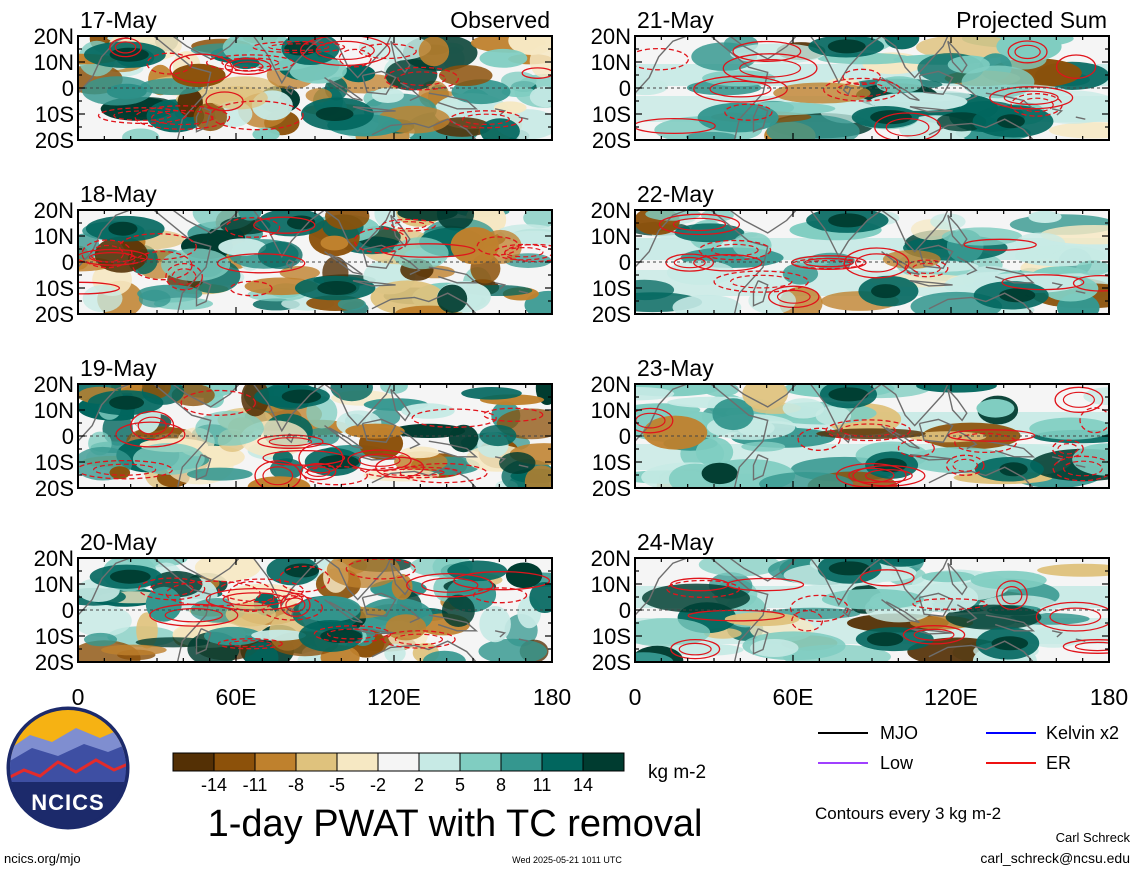  What do you see at coordinates (1031, 20) in the screenshot?
I see `projected-column-label: Projected Sum` at bounding box center [1031, 20].